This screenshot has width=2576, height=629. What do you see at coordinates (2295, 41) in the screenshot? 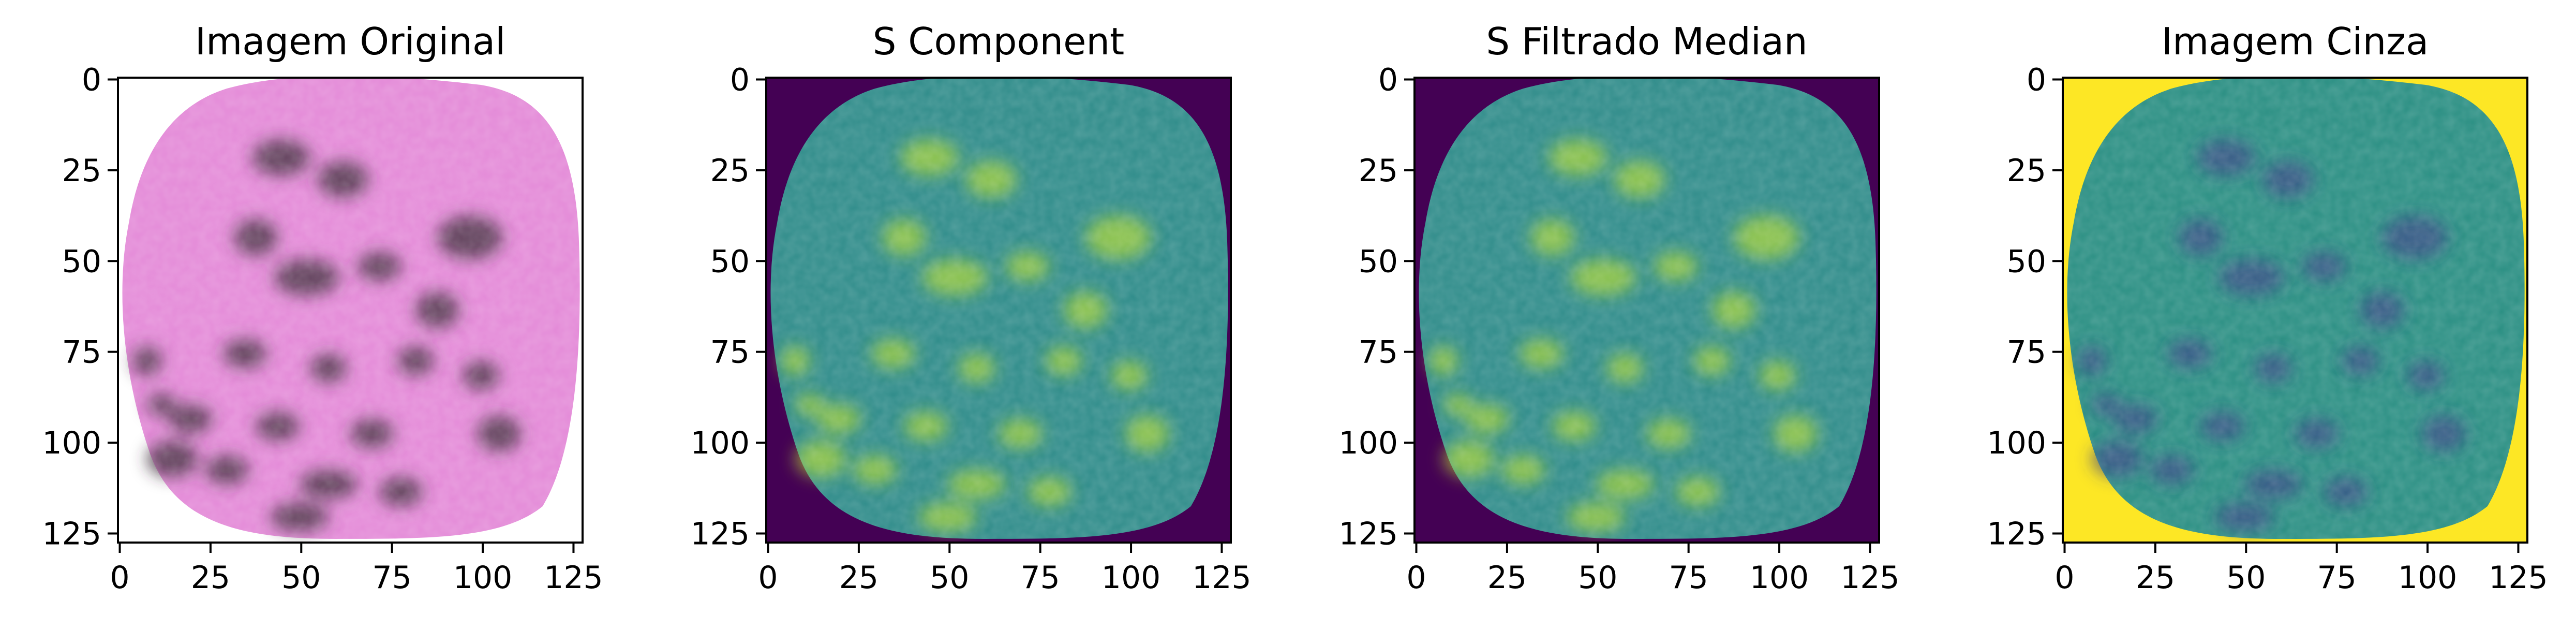
I see `panel-title: Imagem Cinza` at bounding box center [2295, 41].